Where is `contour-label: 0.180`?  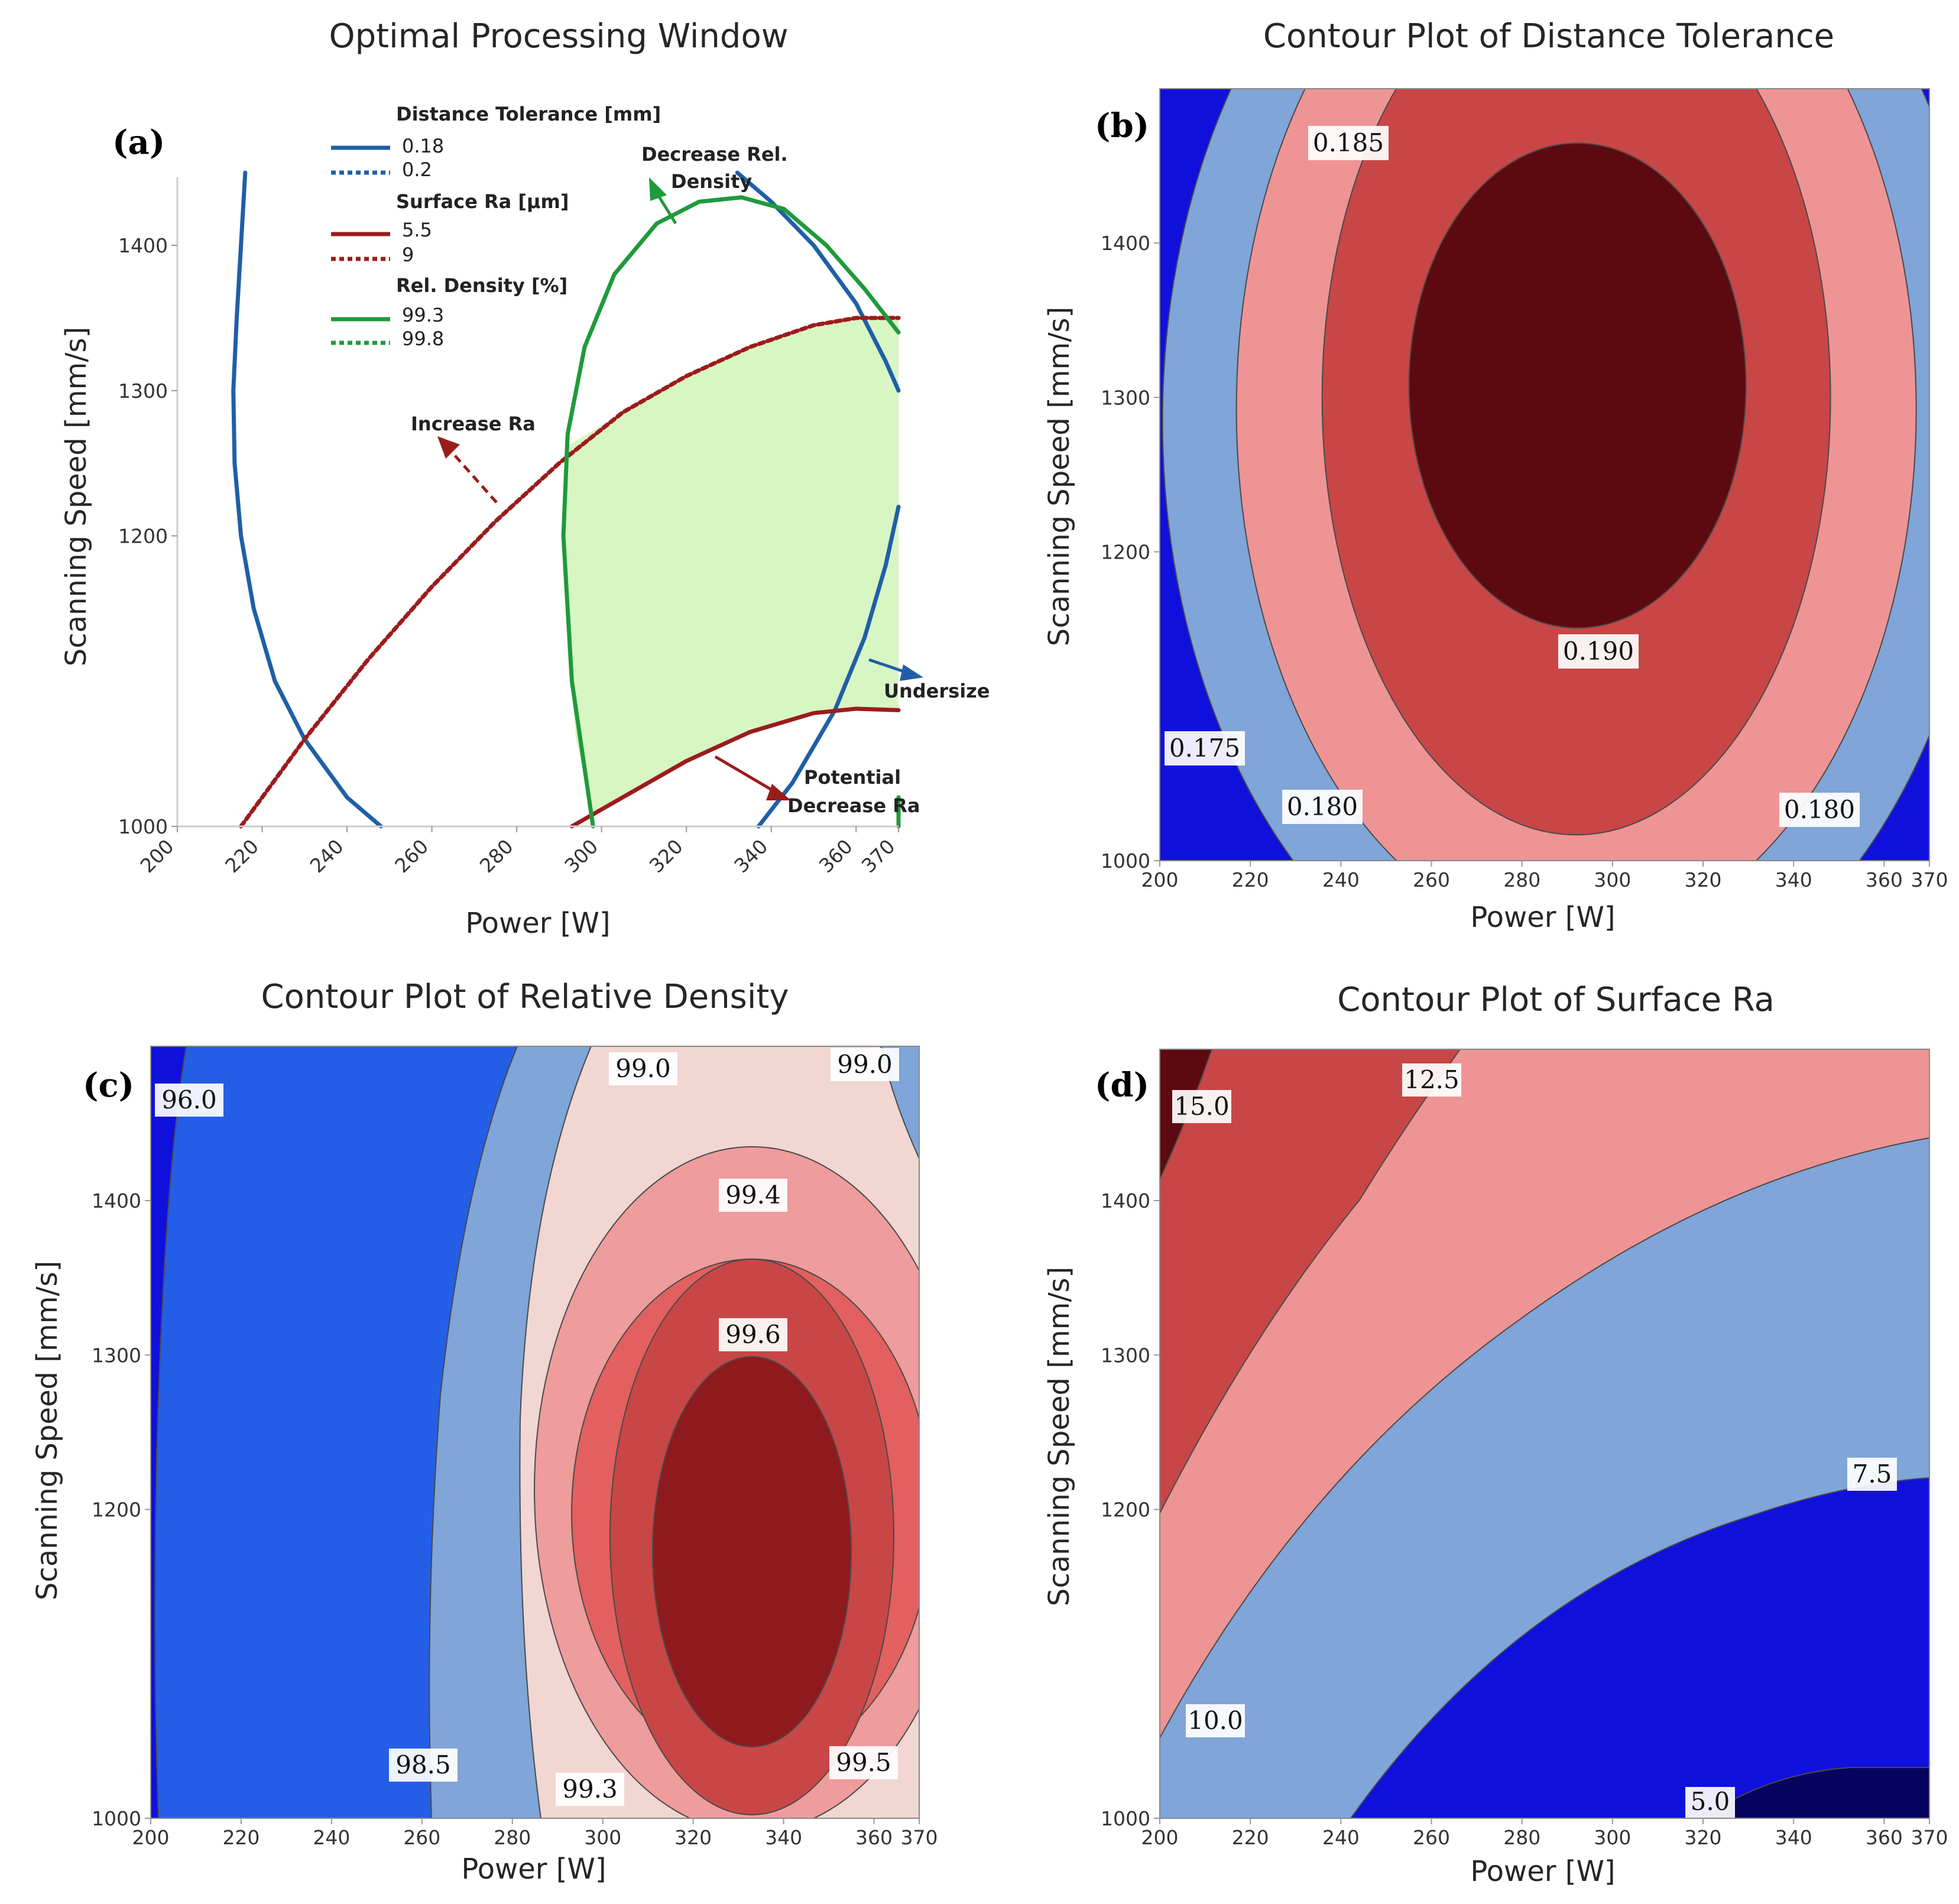 contour-label: 0.180 is located at coordinates (1819, 809).